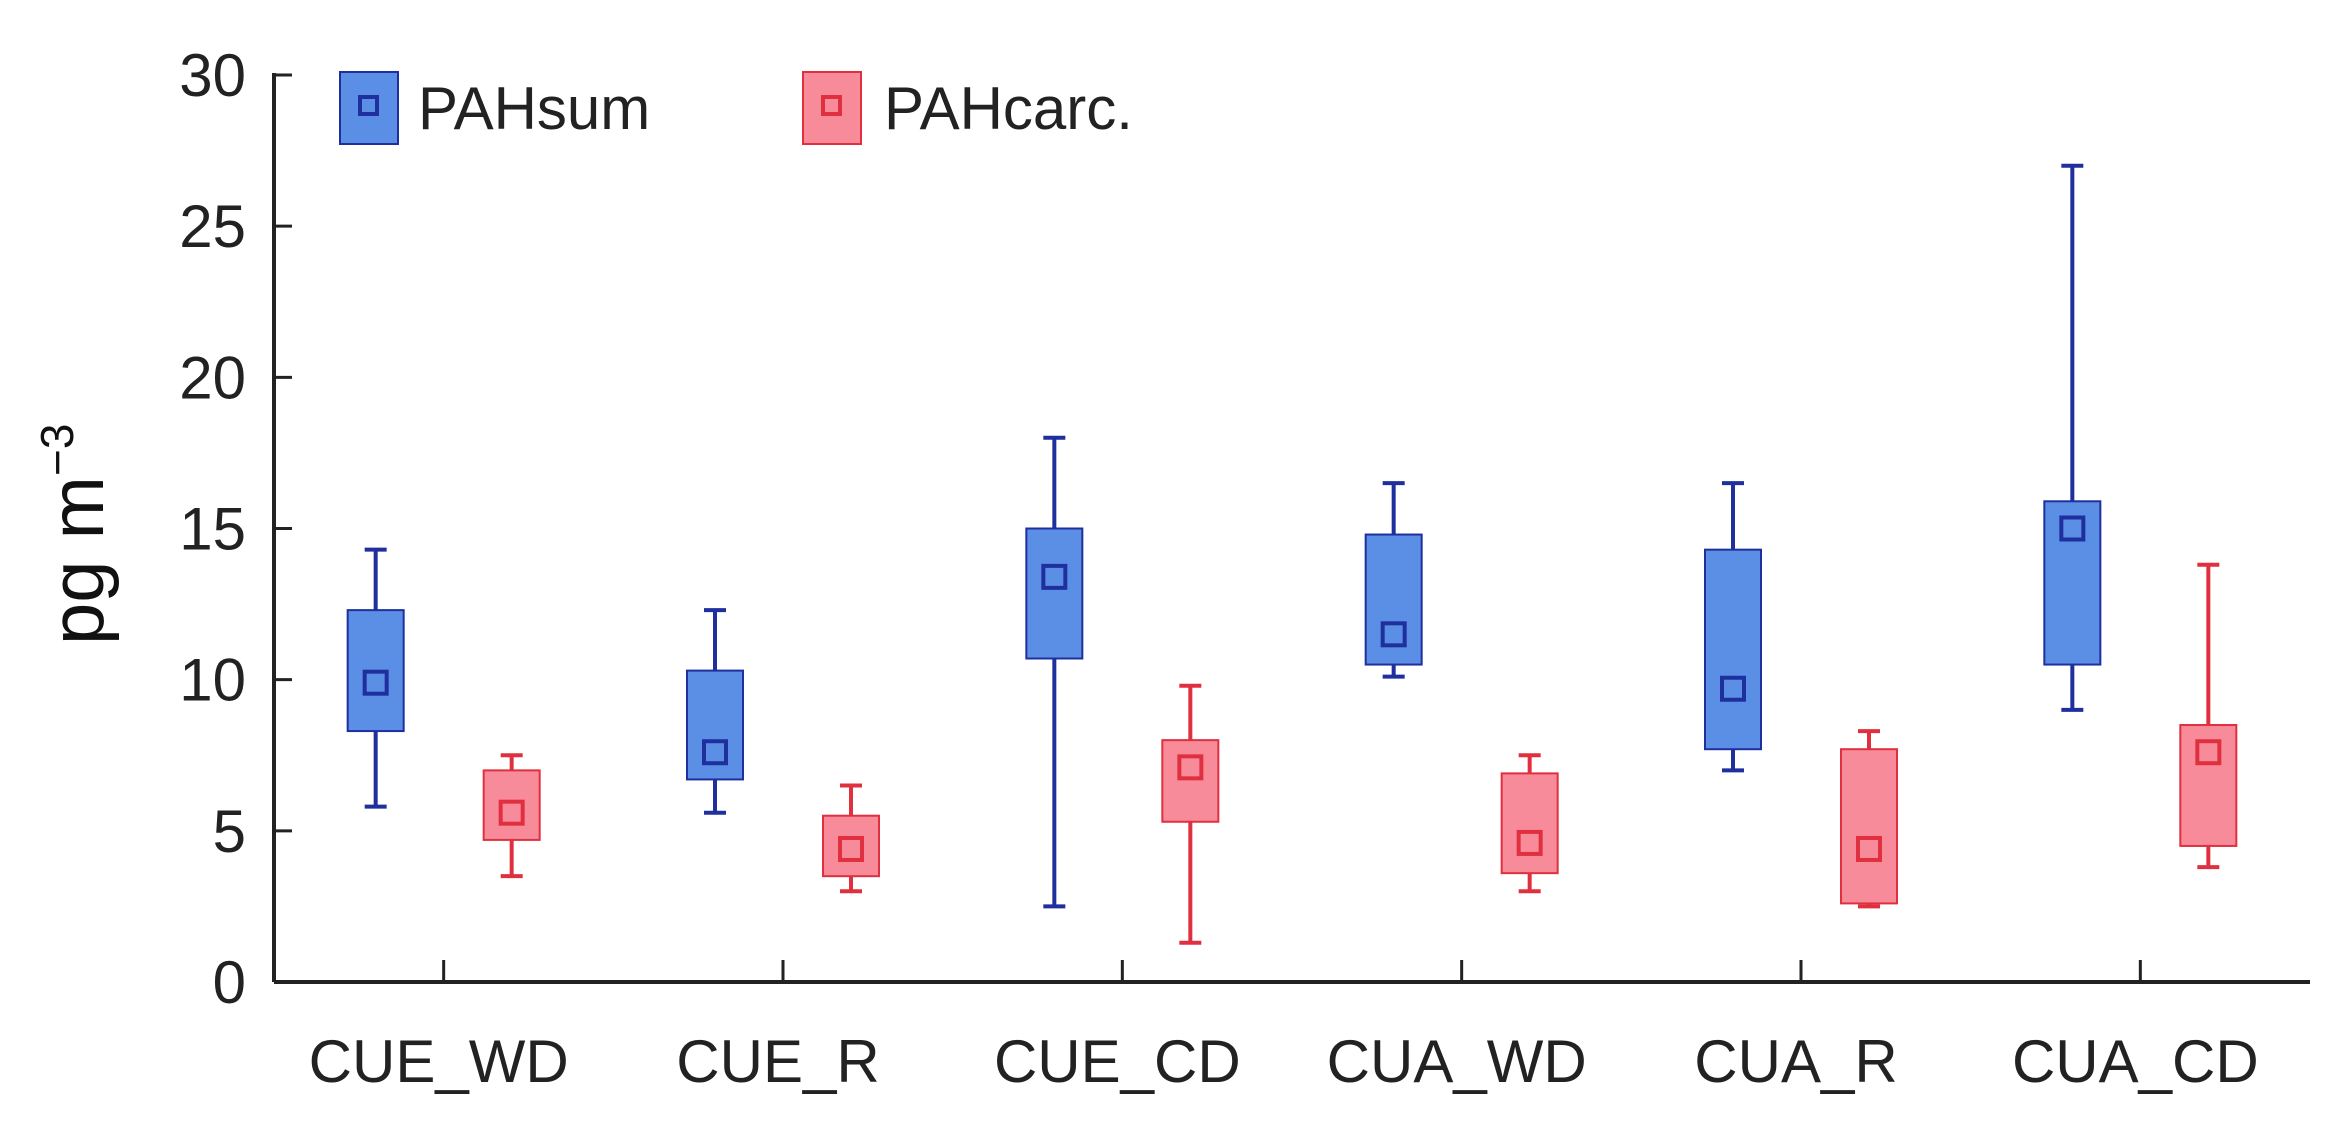 The width and height of the screenshot is (2339, 1131). Describe the element at coordinates (77, 560) in the screenshot. I see `y-axis-title-text: pg m` at that location.